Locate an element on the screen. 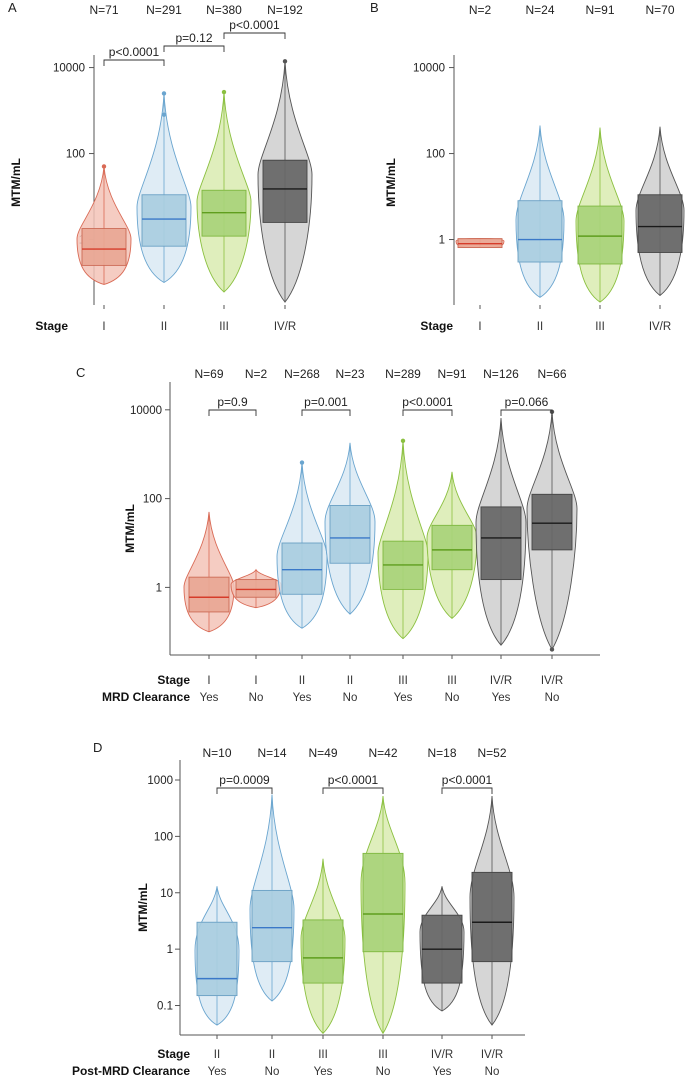 The width and height of the screenshot is (696, 1084). x-row-label: Post-MRD Clearance is located at coordinates (131, 1071).